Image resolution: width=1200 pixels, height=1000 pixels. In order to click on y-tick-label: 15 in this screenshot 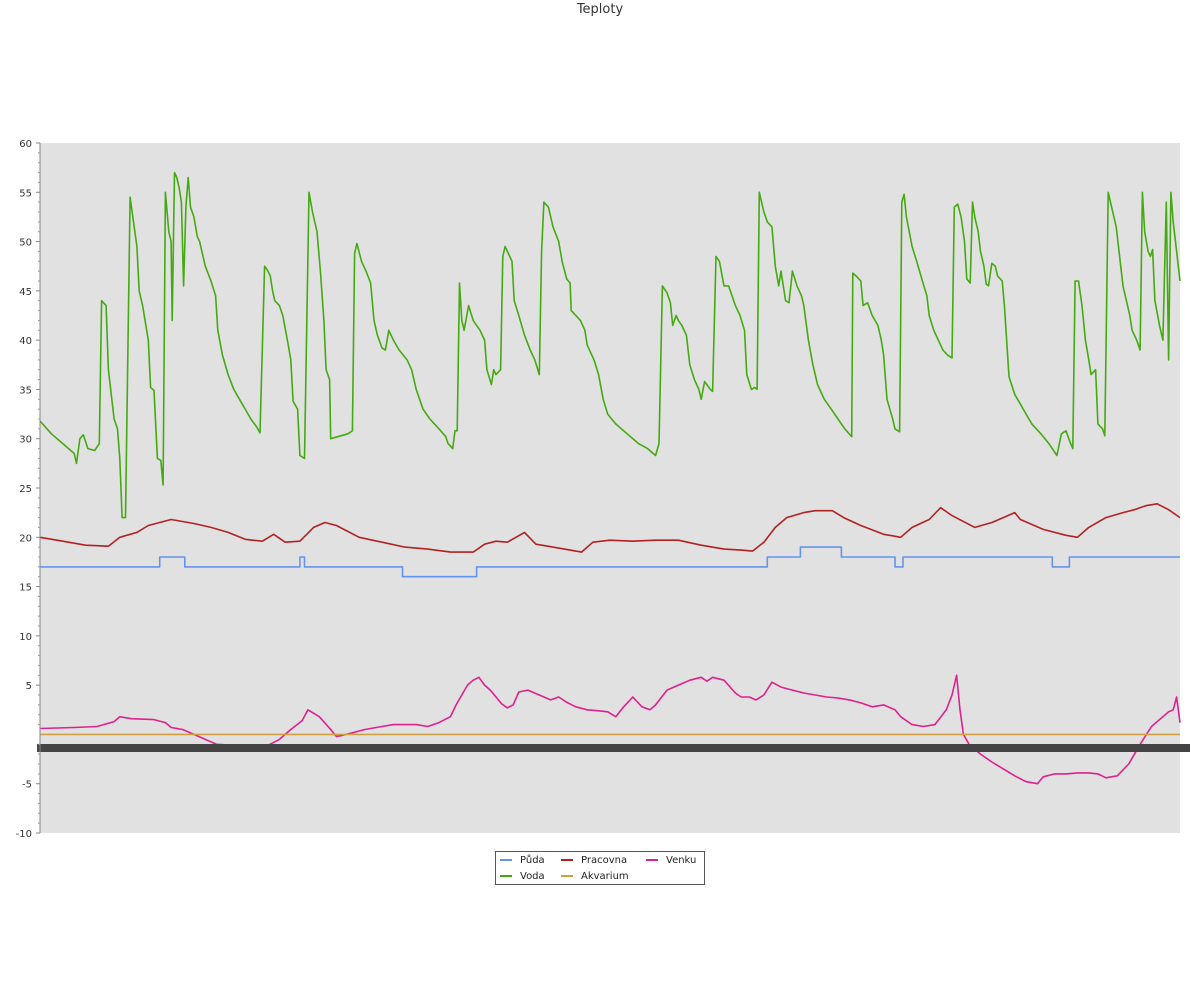, I will do `click(25, 588)`.